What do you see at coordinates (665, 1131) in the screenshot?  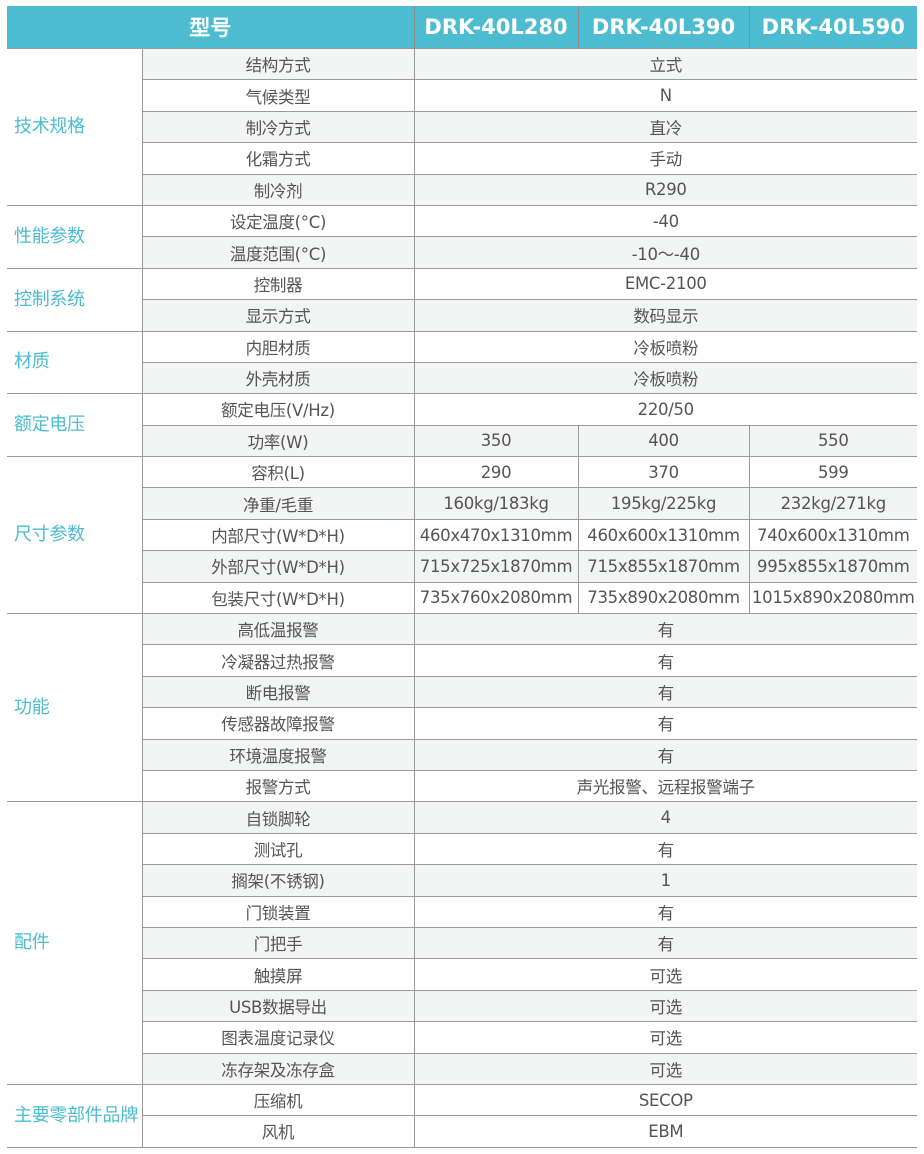 I see `spec-value: EBM` at bounding box center [665, 1131].